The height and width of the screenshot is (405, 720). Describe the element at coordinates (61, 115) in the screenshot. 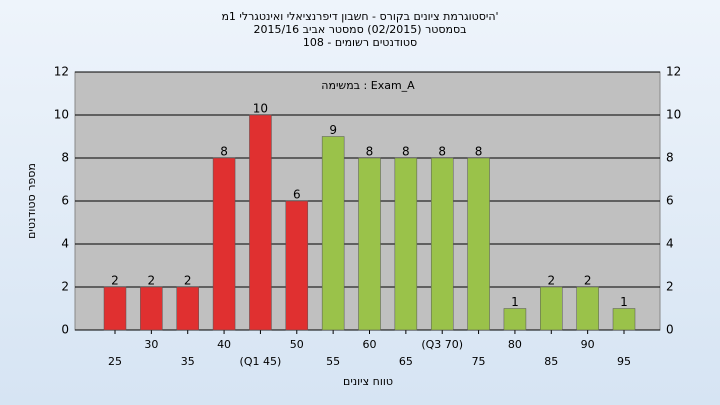

I see `y-tick-label: 10` at that location.